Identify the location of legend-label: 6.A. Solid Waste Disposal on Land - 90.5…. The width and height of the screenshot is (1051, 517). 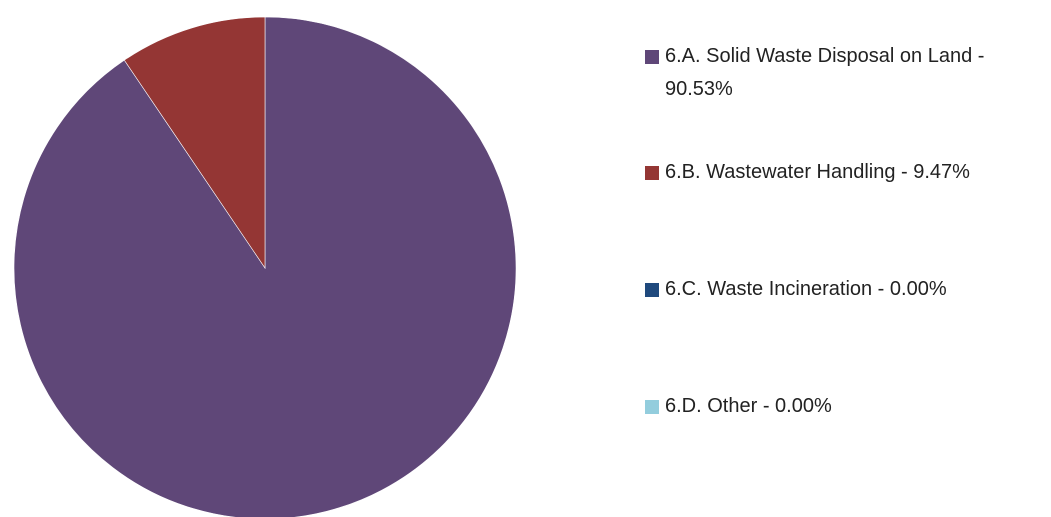
(825, 72).